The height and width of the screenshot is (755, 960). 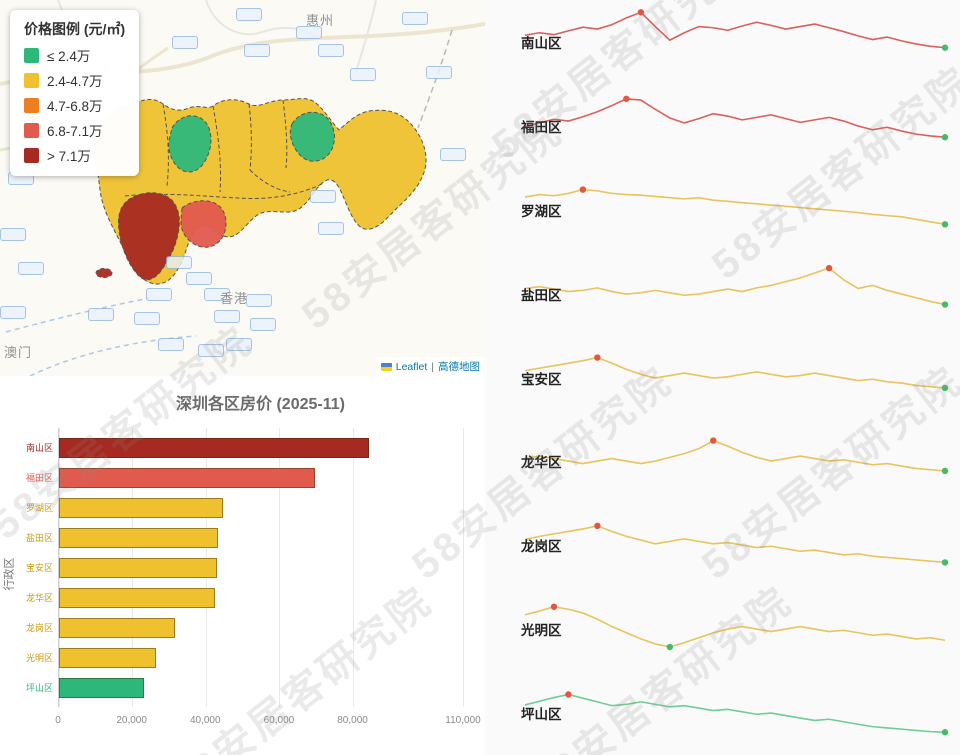 What do you see at coordinates (39, 658) in the screenshot?
I see `bar-category-label: 光明区` at bounding box center [39, 658].